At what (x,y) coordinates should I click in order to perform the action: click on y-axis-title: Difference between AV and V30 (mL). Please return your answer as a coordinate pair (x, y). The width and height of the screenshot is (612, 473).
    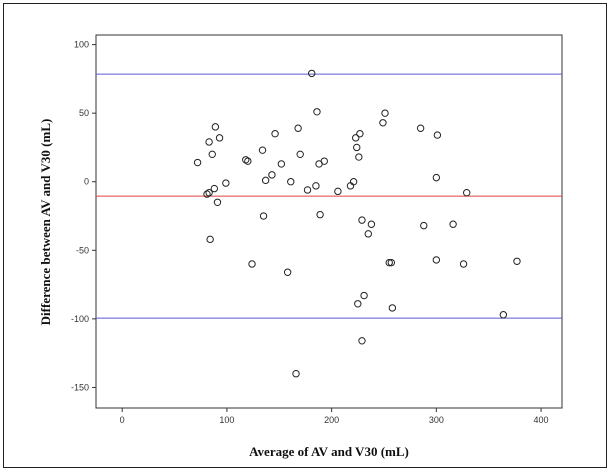
    Looking at the image, I should click on (45, 222).